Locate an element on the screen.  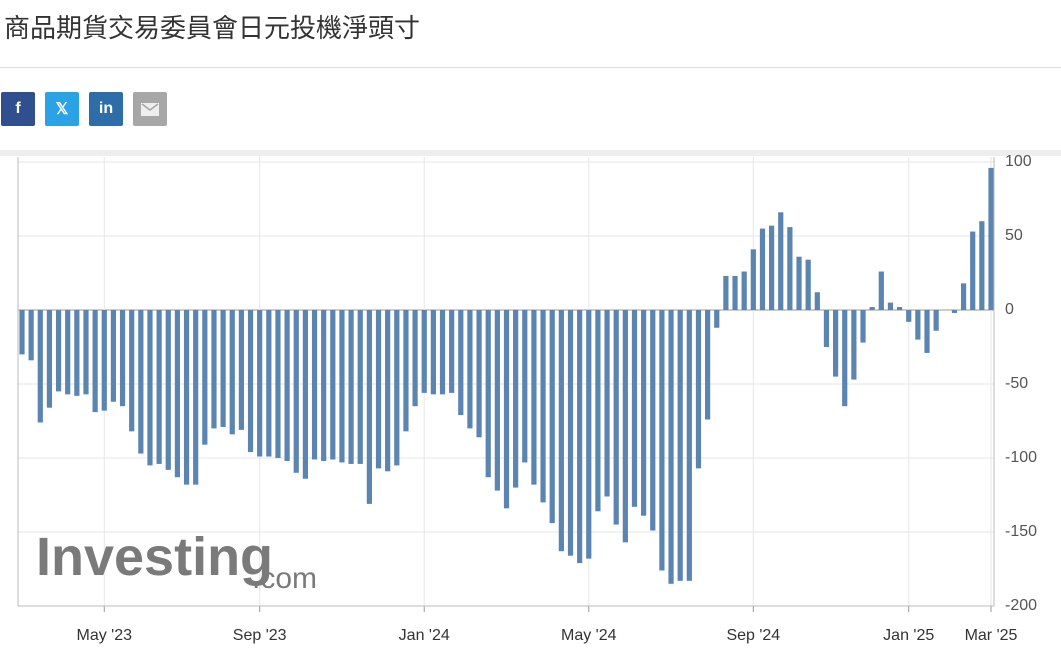
share-email is located at coordinates (150, 109).